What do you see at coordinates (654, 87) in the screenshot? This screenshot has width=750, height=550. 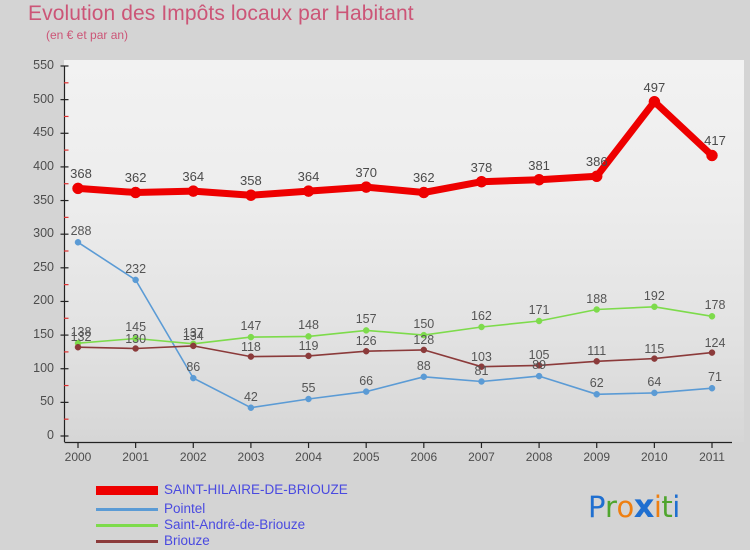 I see `data-point-label: 497` at bounding box center [654, 87].